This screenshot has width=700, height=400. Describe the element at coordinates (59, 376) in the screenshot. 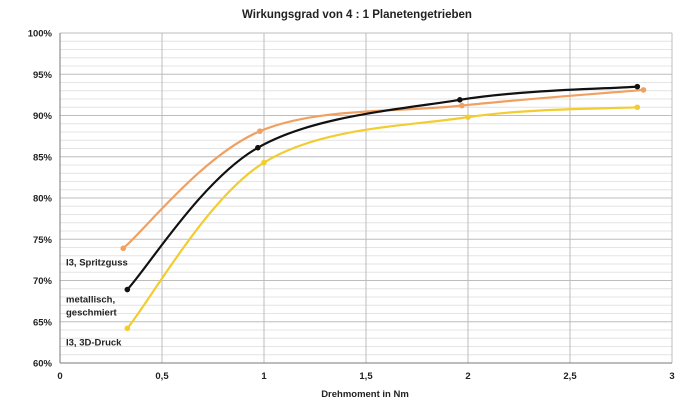

I see `x-tick-label: 0` at that location.